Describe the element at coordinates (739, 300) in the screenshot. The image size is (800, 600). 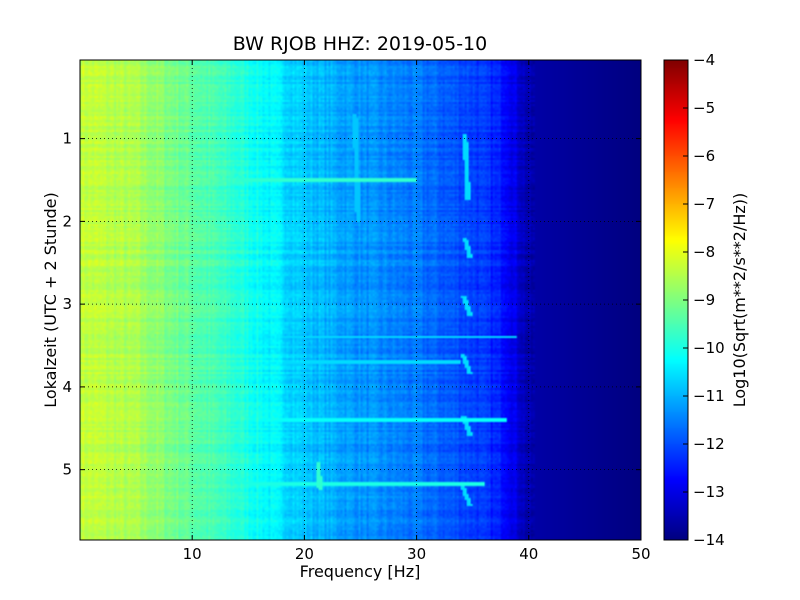
I see `colorbar-label: Log10(Sqrt(m**2/s**2/Hz))` at that location.